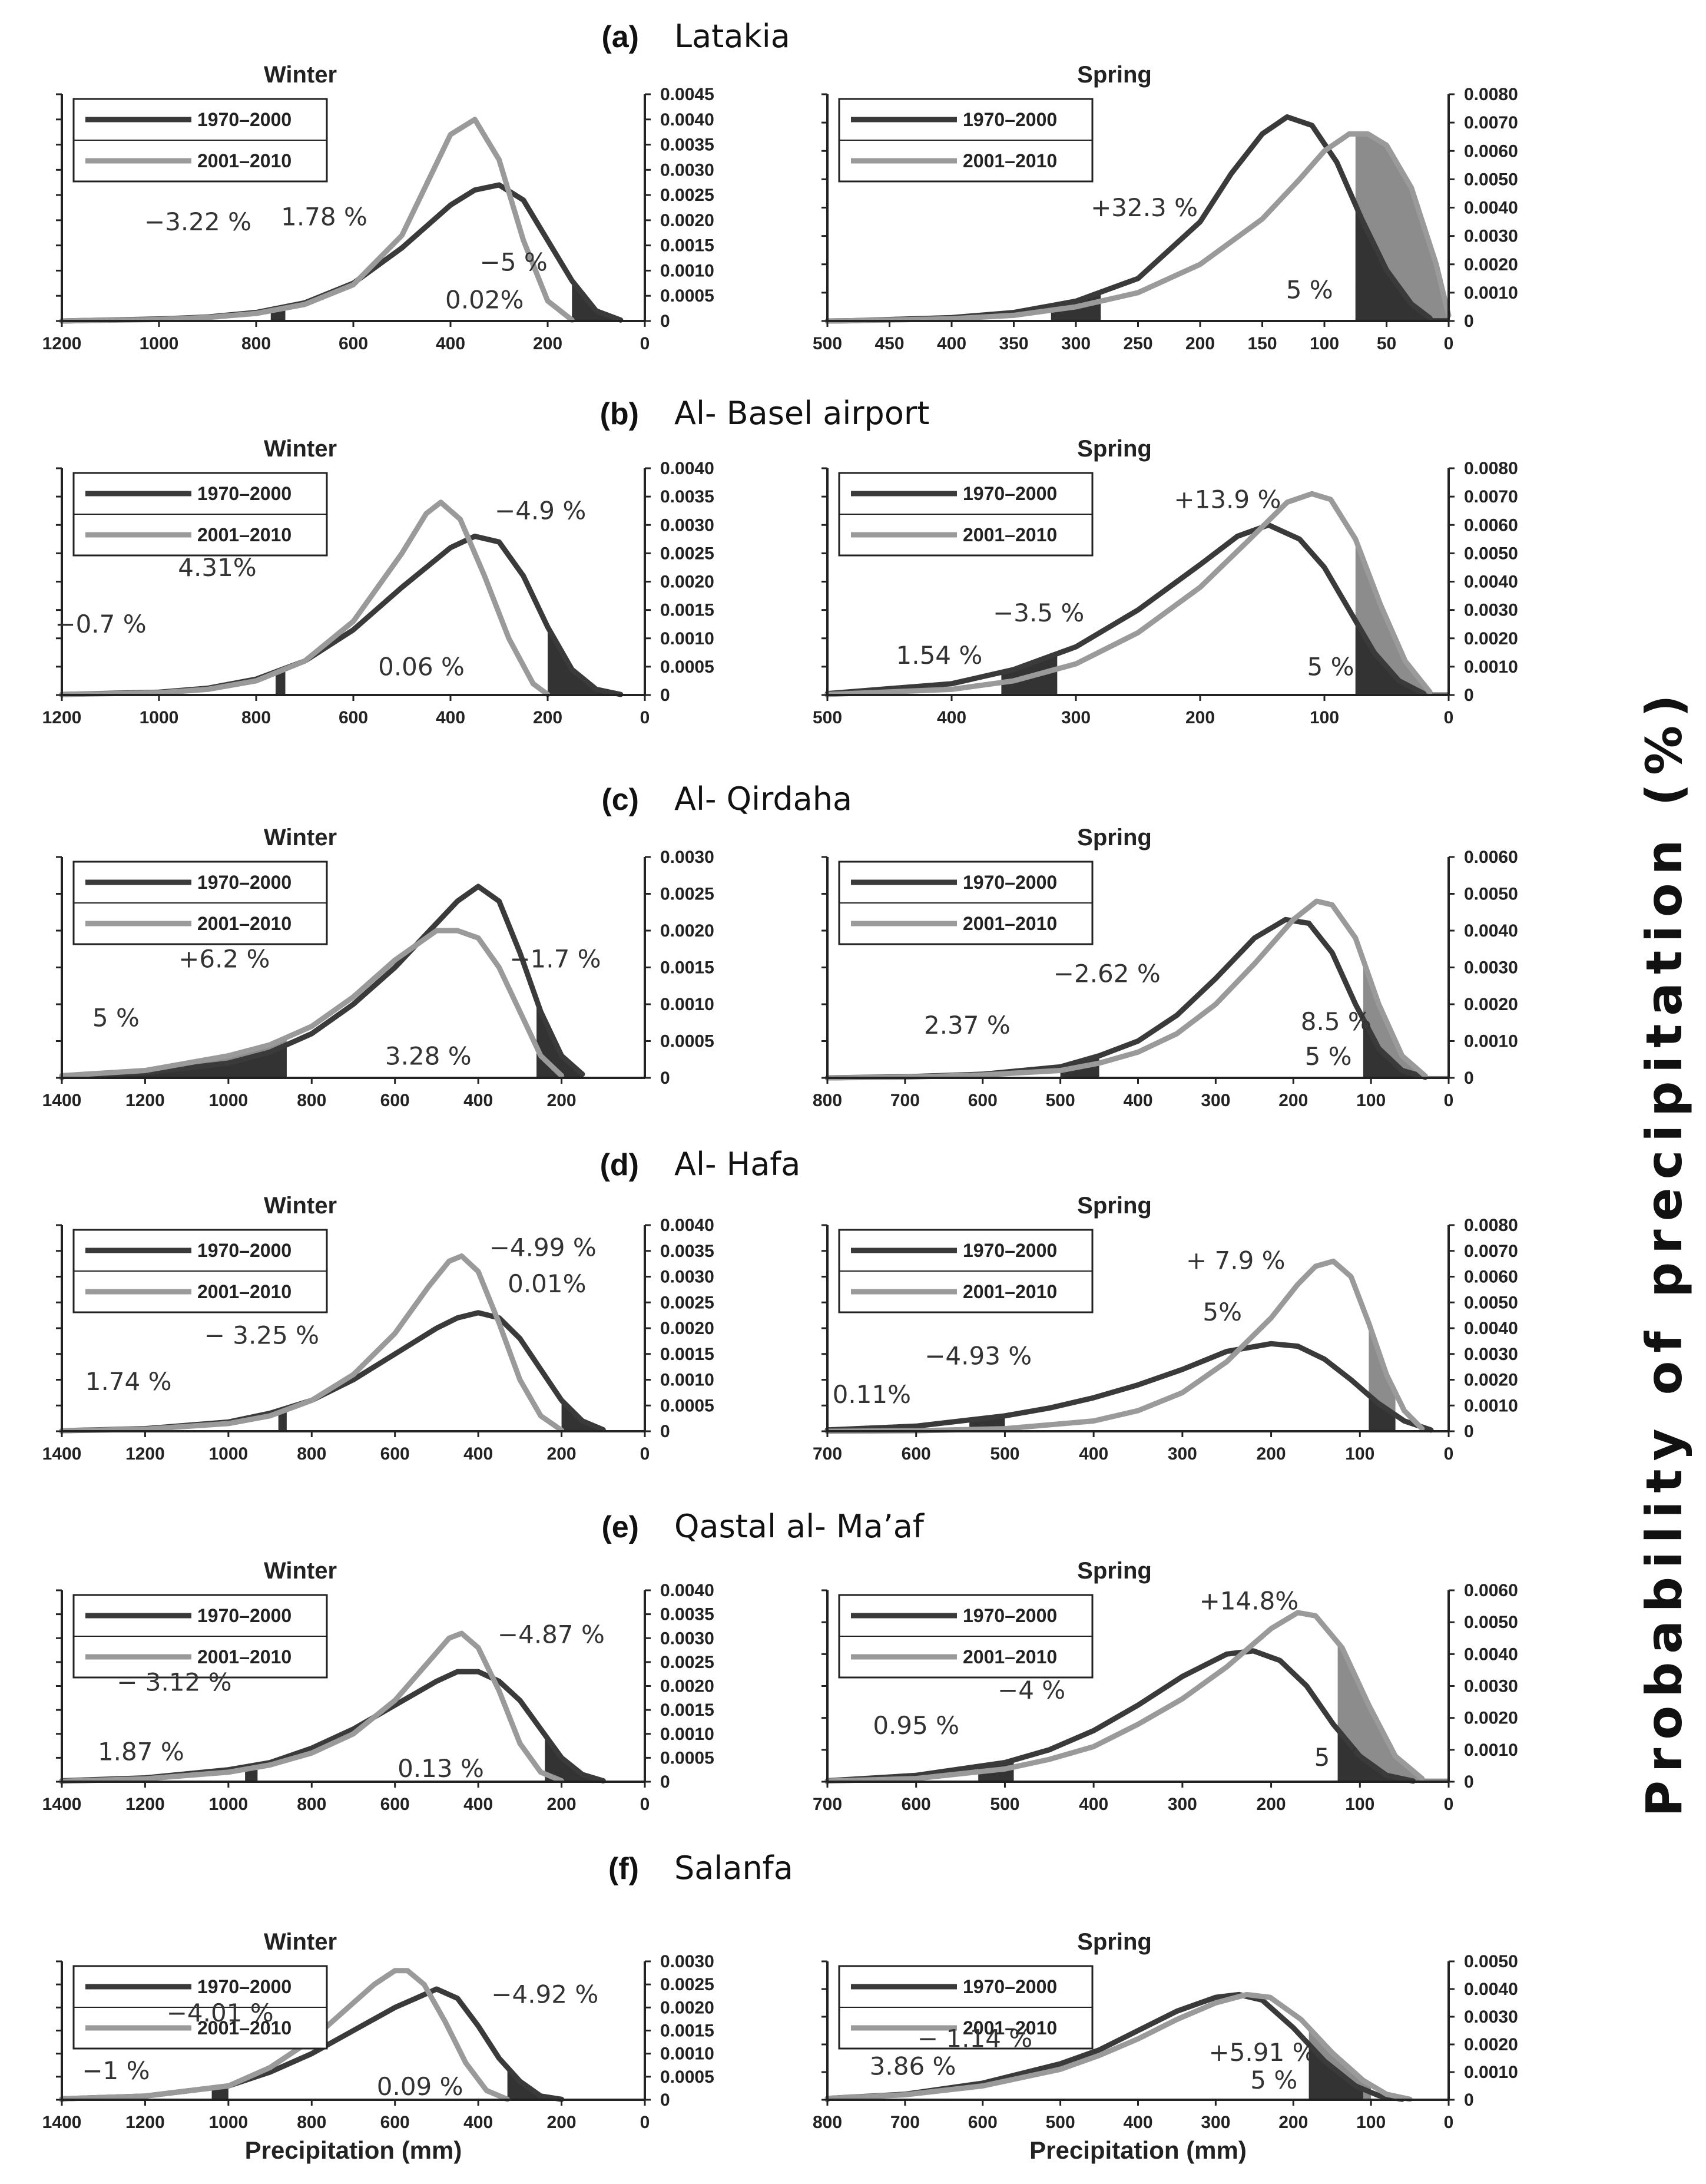 This screenshot has width=1706, height=2184. Describe the element at coordinates (978, 1355) in the screenshot. I see `percentage-annotation: −4.93 %` at that location.